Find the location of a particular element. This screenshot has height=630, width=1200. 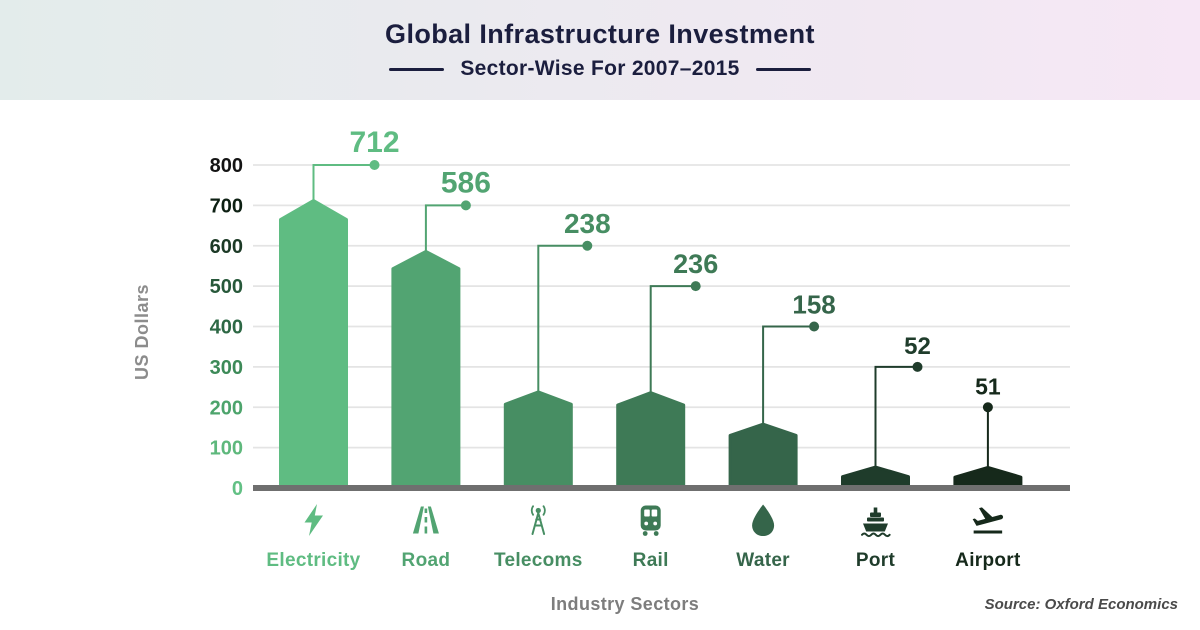

category-label-airport: Airport is located at coordinates (988, 560).